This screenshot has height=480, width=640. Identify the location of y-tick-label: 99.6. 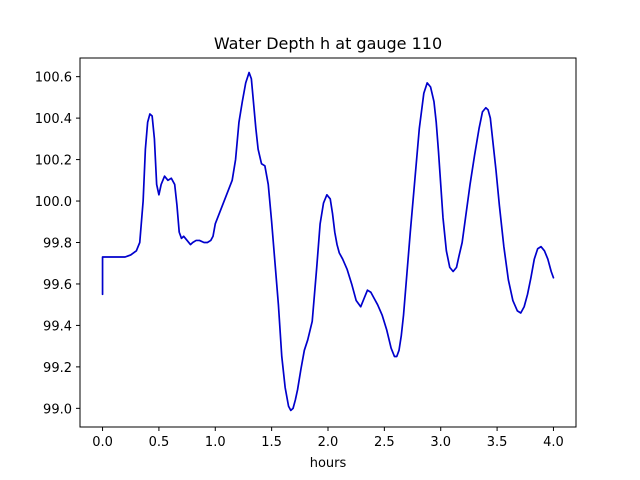
(57, 285).